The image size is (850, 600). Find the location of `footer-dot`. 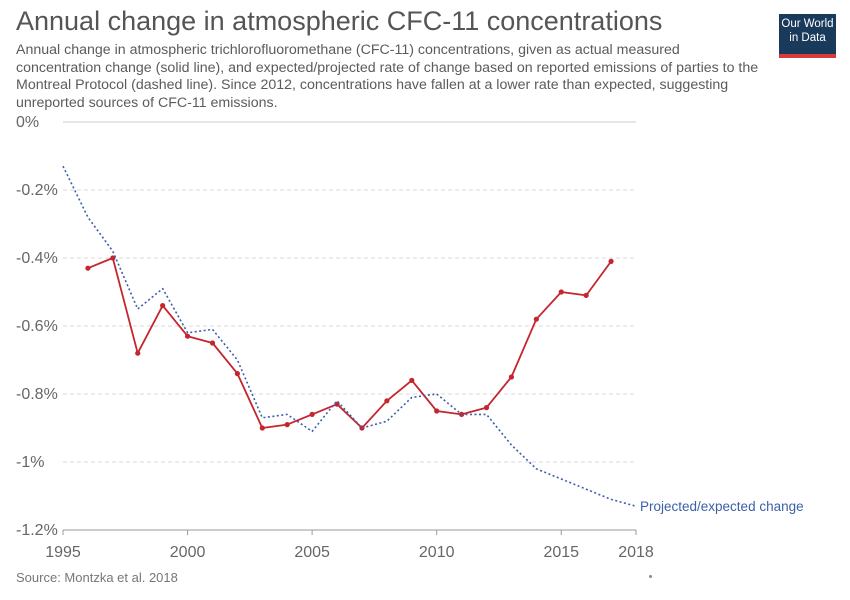

footer-dot is located at coordinates (650, 576).